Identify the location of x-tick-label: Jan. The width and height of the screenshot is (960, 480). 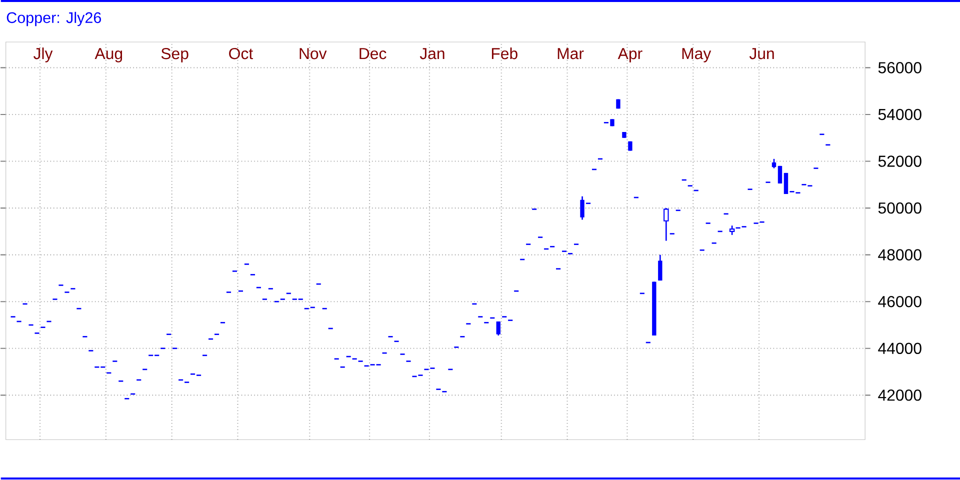
(432, 54).